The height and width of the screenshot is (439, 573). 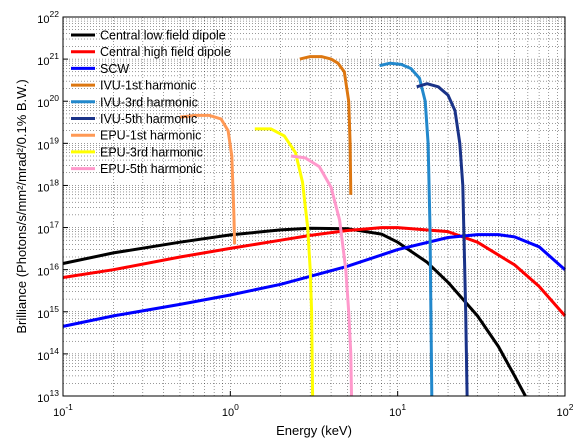 I want to click on x-tick-label: 10⁻¹, so click(x=63, y=410).